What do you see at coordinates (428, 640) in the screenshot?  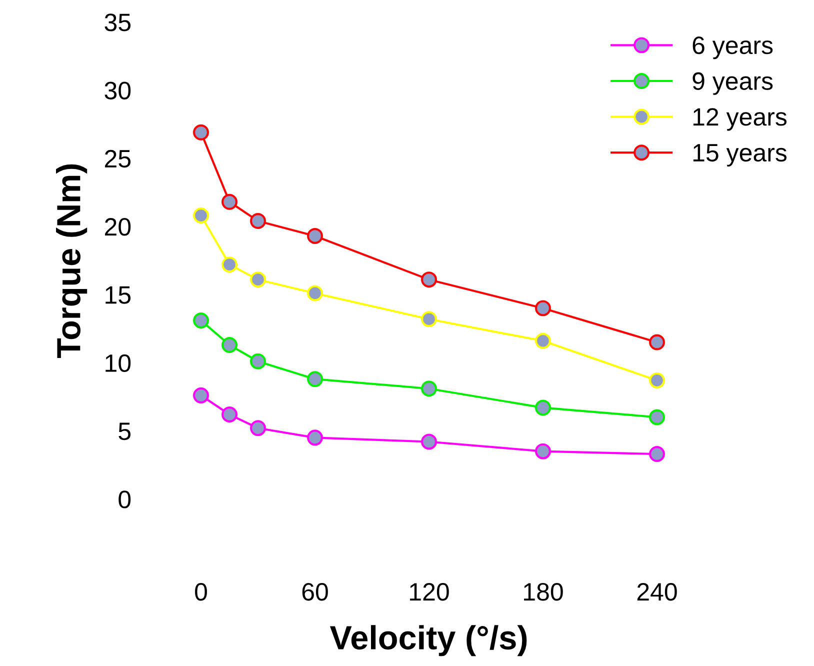 I see `x-axis-title: Velocity (°/s)` at bounding box center [428, 640].